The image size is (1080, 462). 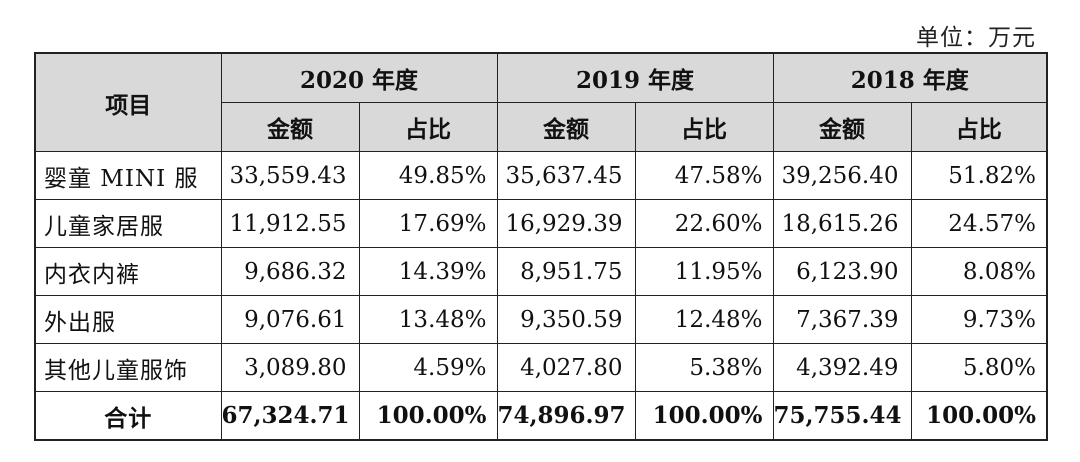 I want to click on header-year-2019: 2019 年度, so click(x=635, y=77).